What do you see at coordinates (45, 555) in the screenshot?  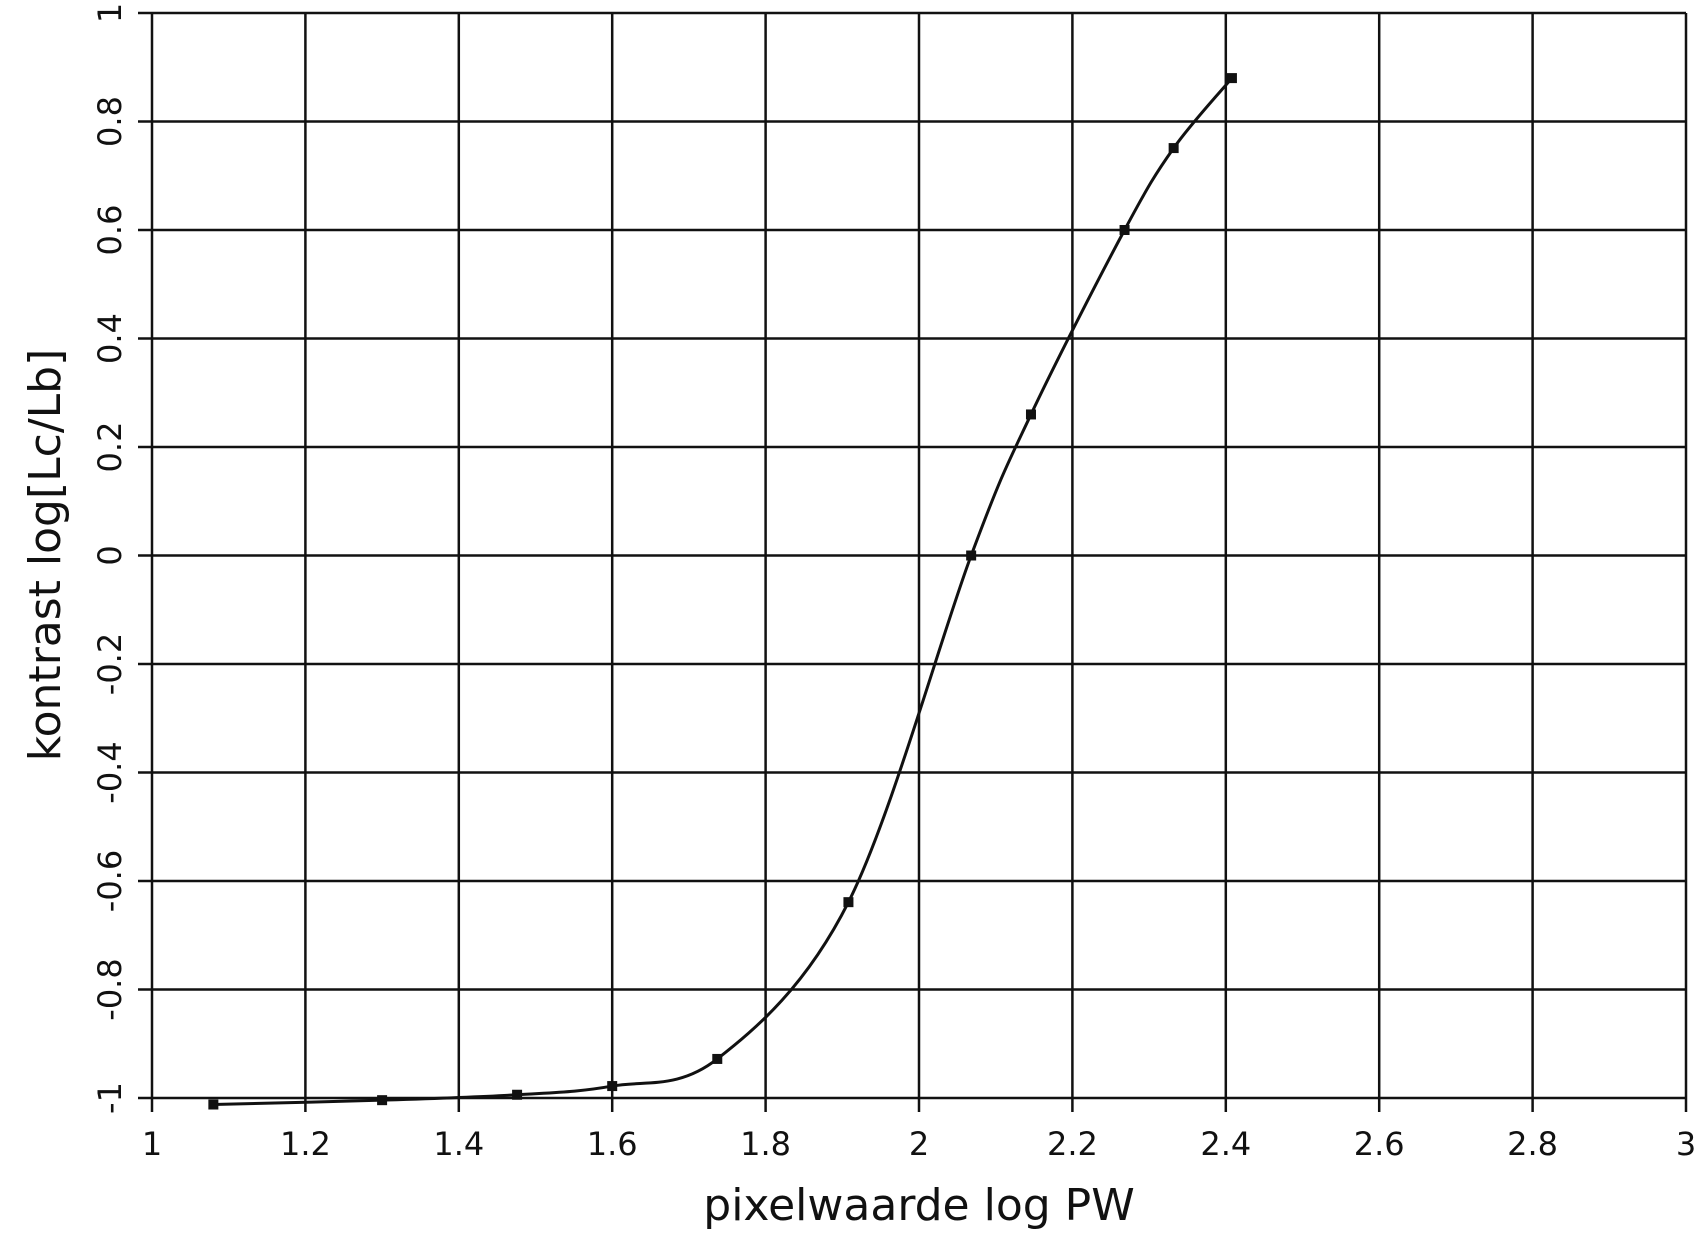 I see `y-axis-label: kontrast log[Lc/Lb]` at bounding box center [45, 555].